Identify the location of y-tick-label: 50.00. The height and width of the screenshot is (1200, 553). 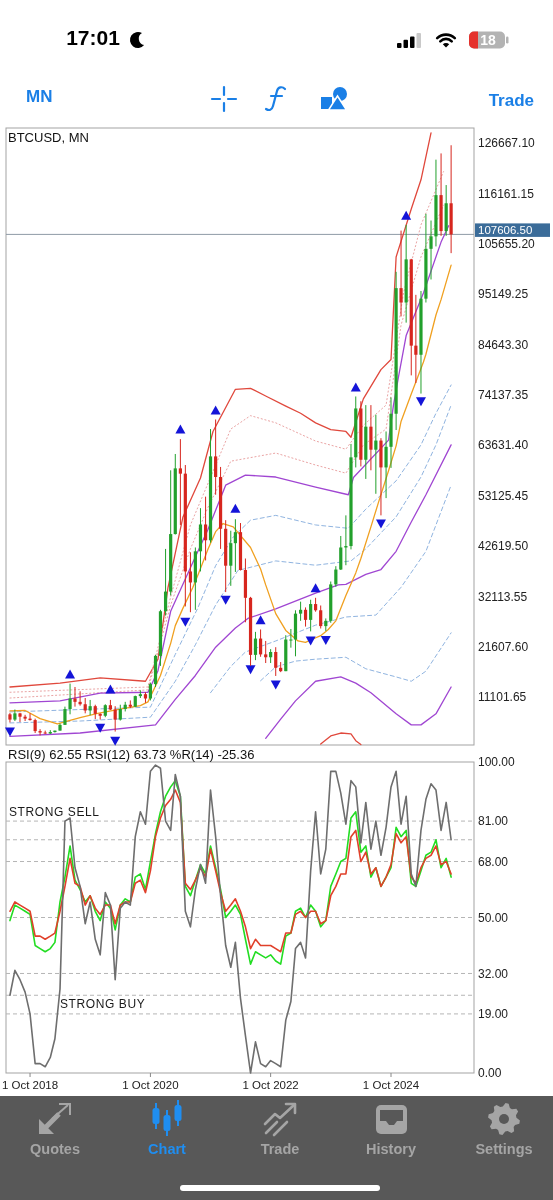
(493, 917).